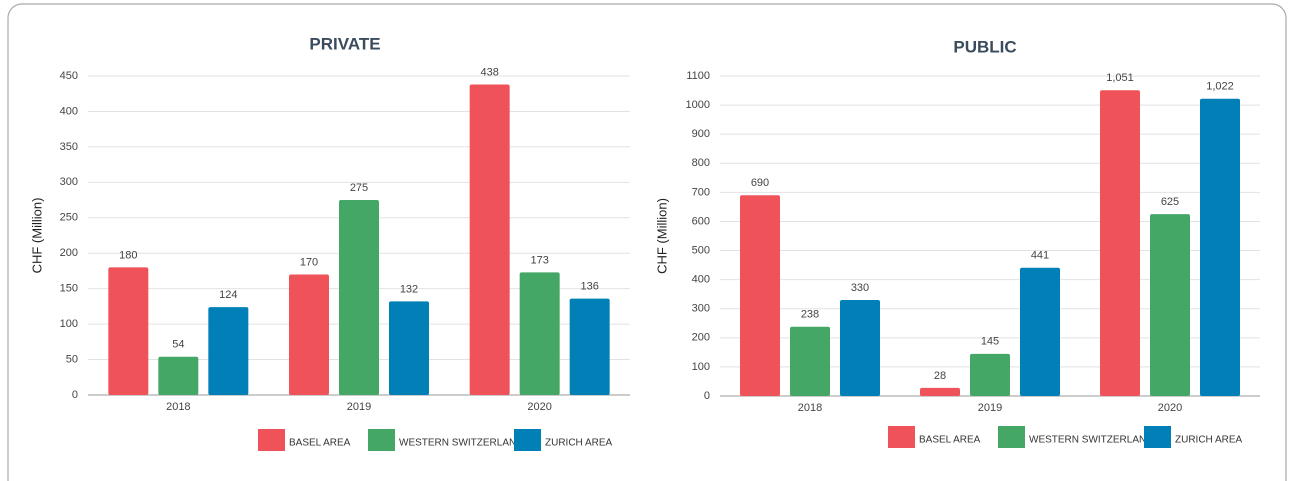 The image size is (1293, 481). I want to click on y-tick-label: 800, so click(701, 163).